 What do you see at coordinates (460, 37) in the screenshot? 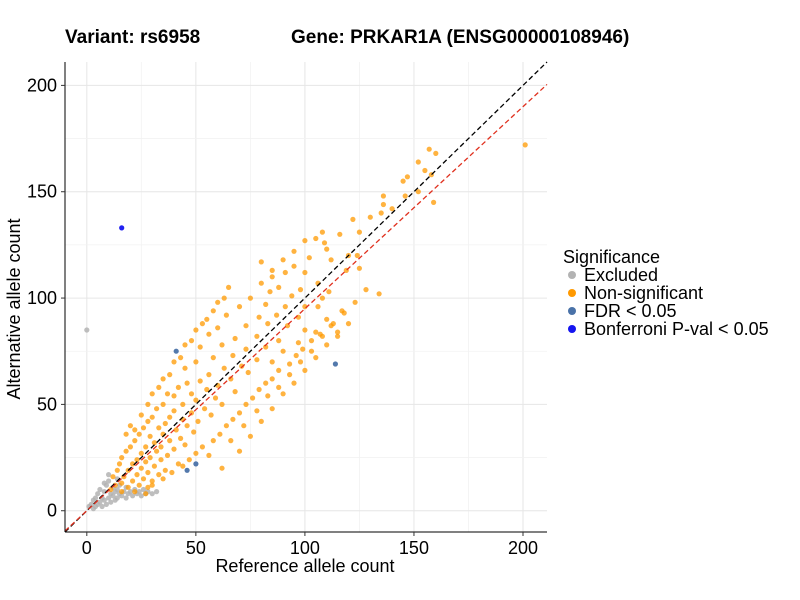
I see `chart-title-gene: Gene: PRKAR1A (ENSG00000108946)` at bounding box center [460, 37].